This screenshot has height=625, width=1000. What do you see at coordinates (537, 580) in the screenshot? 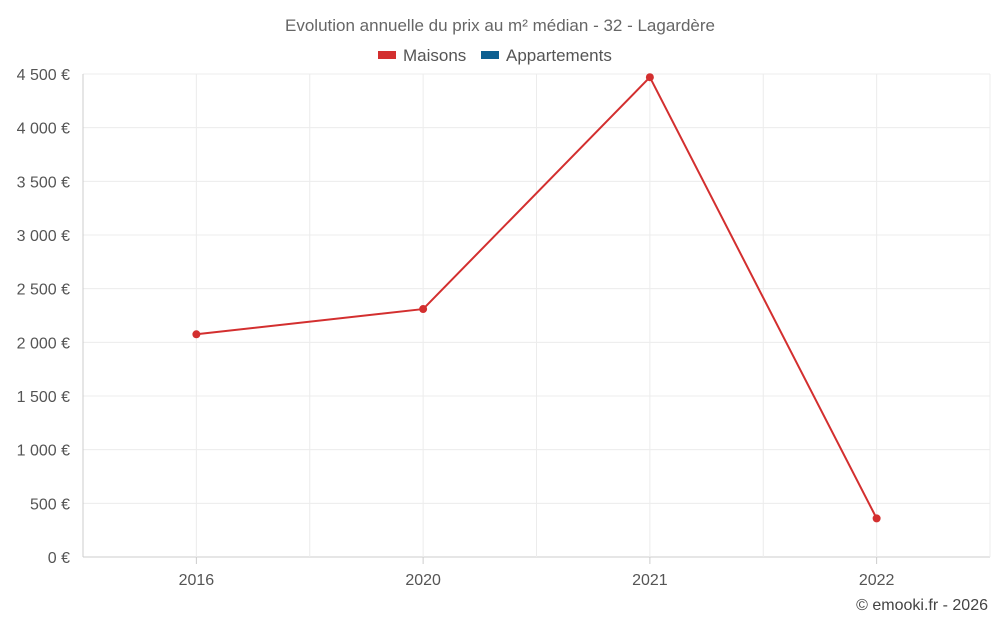
I see `x-axis-ticks: 2016 2020 2021 2022` at bounding box center [537, 580].